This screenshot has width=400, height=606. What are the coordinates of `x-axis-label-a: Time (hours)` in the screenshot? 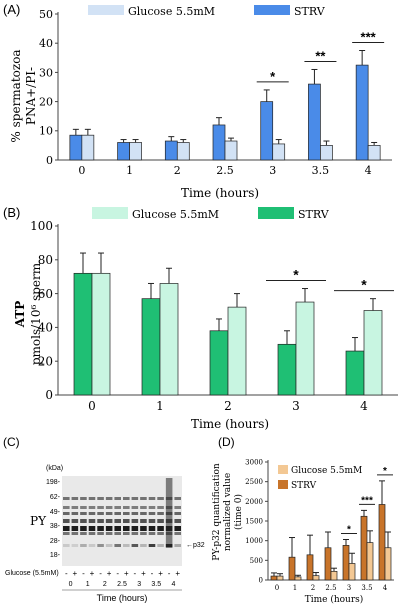 It's located at (220, 193).